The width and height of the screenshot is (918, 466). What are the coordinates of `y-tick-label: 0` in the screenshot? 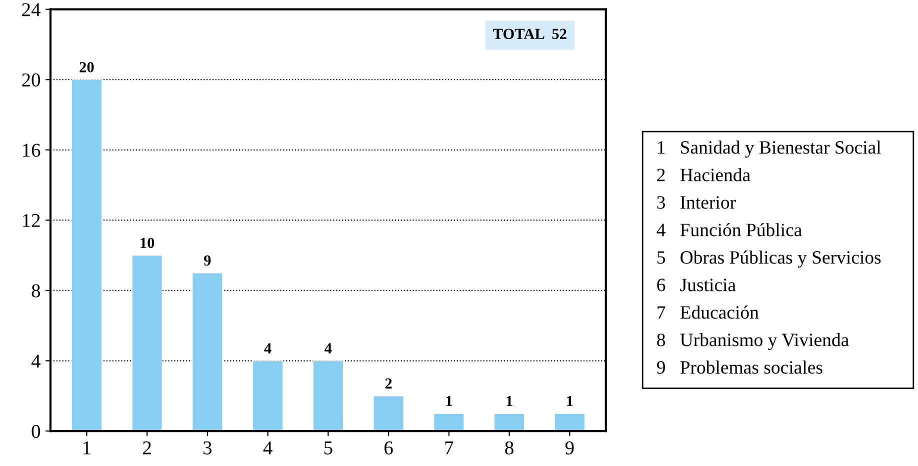 It's located at (36, 431).